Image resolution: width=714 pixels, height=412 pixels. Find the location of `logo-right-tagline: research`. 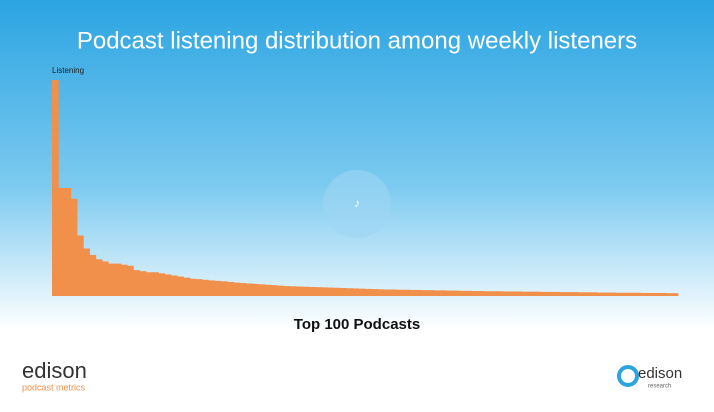

logo-right-tagline: research is located at coordinates (659, 387).